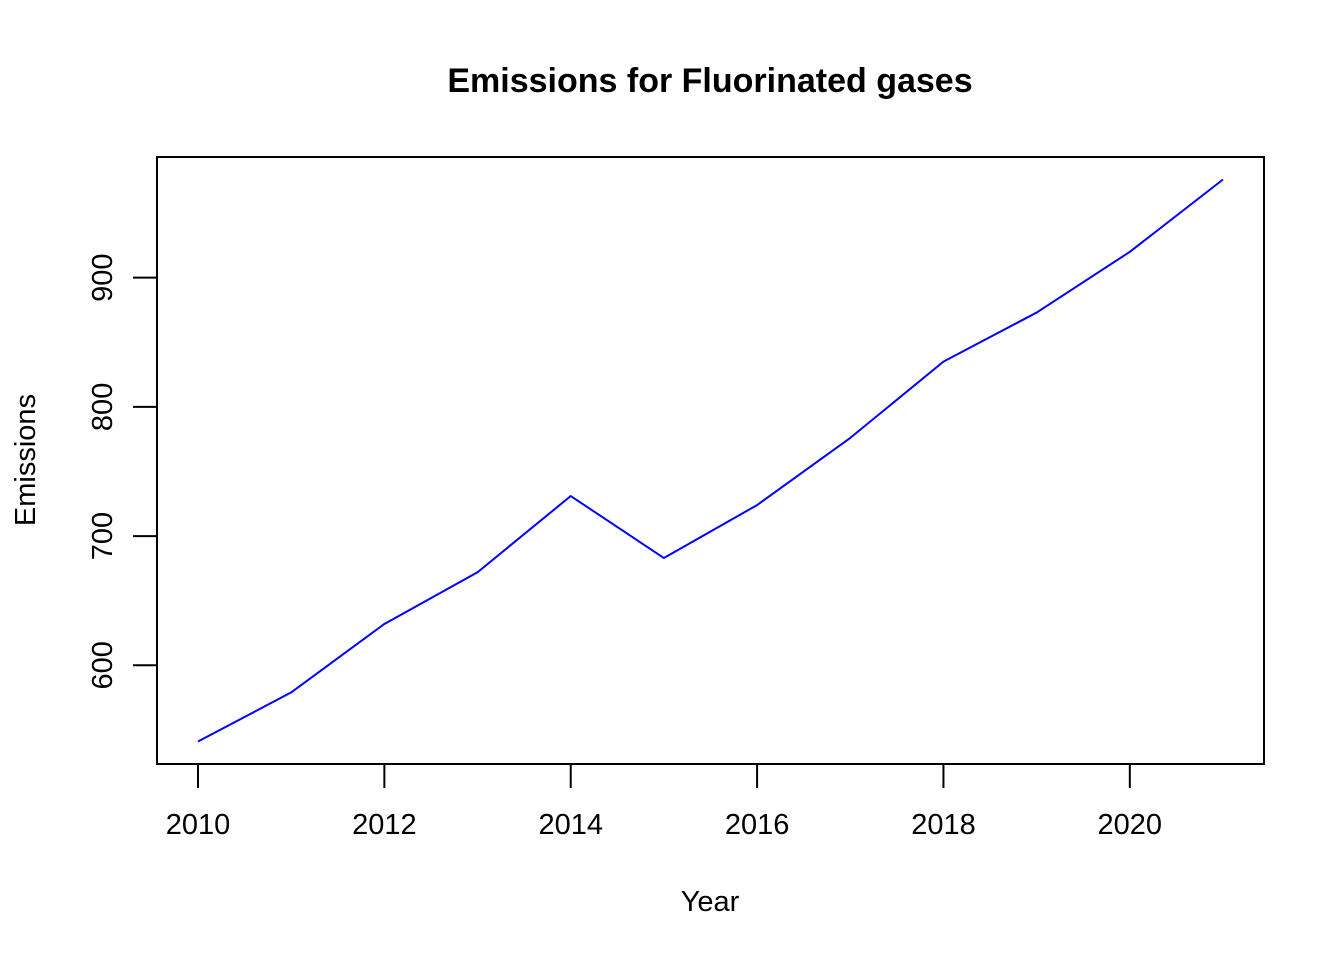  Describe the element at coordinates (943, 825) in the screenshot. I see `x-tick-label-2018: 2018` at that location.